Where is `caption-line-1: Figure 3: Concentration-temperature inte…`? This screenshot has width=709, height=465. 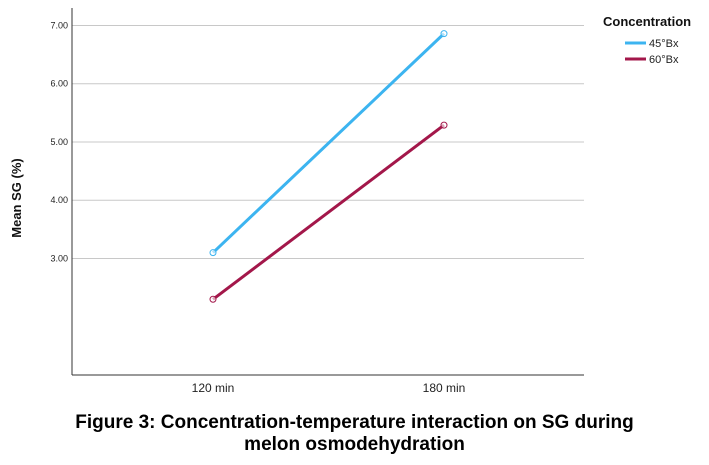 caption-line-1: Figure 3: Concentration-temperature inte… is located at coordinates (354, 422).